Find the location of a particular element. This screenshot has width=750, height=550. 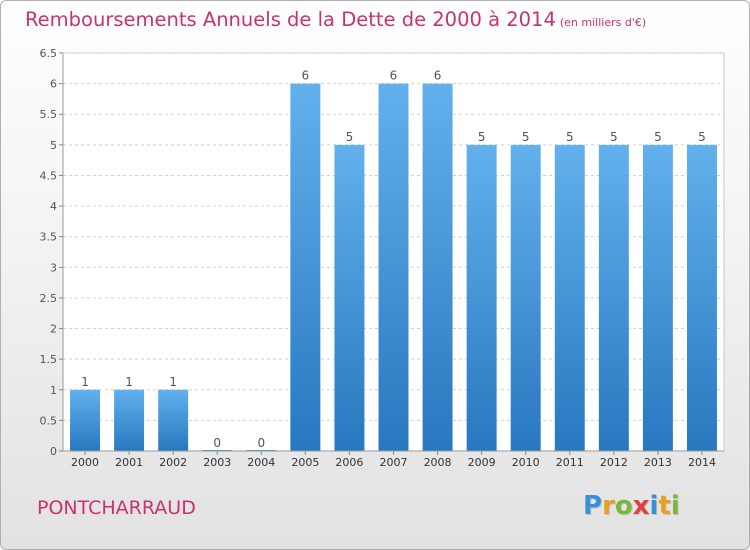

bar-2011 is located at coordinates (569, 297).